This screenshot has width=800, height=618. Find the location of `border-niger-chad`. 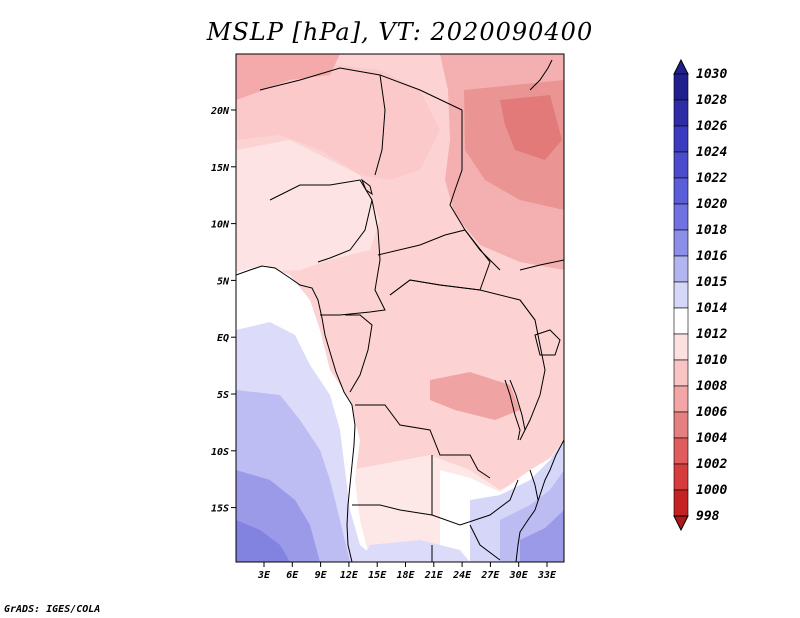

border-niger-chad is located at coordinates (380, 125).